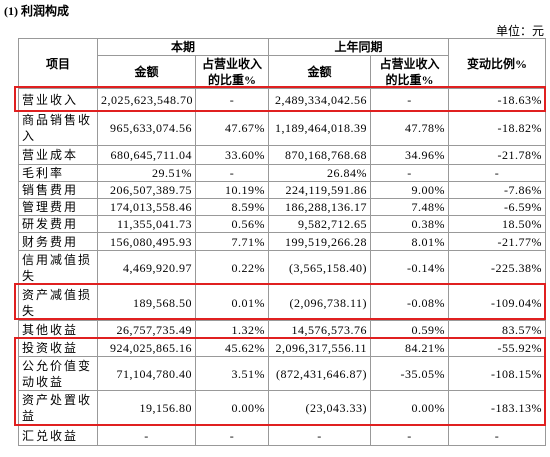 The height and width of the screenshot is (457, 550). What do you see at coordinates (146, 99) in the screenshot?
I see `cell: 2,025,623,548.70` at bounding box center [146, 99].